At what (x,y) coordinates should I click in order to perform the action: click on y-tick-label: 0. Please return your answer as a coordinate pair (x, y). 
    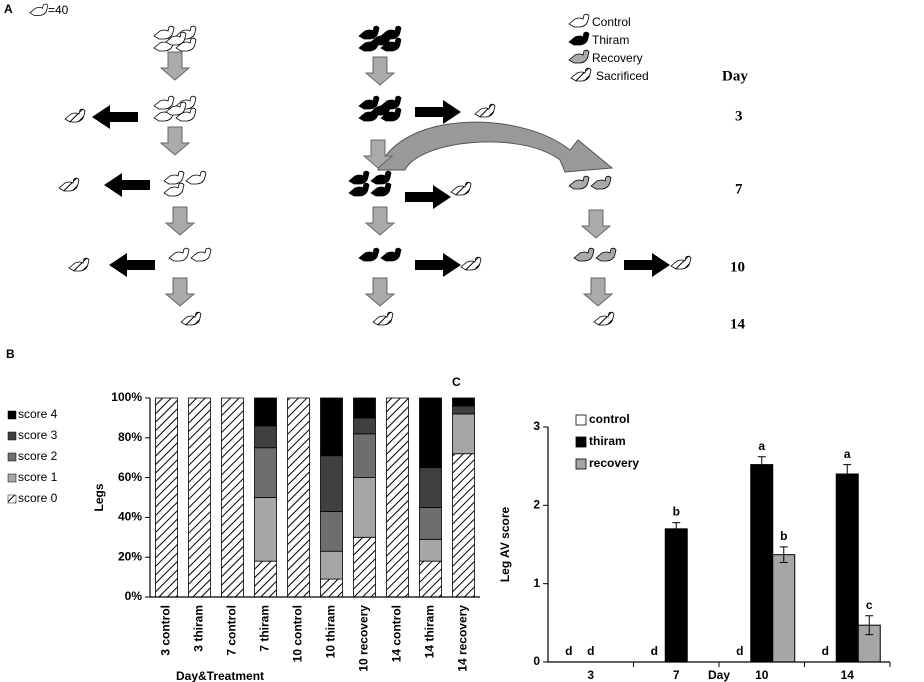
    Looking at the image, I should click on (536, 661).